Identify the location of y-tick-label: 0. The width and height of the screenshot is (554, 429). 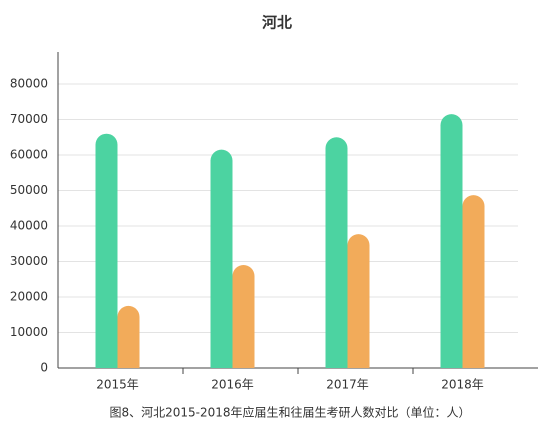
(44, 368).